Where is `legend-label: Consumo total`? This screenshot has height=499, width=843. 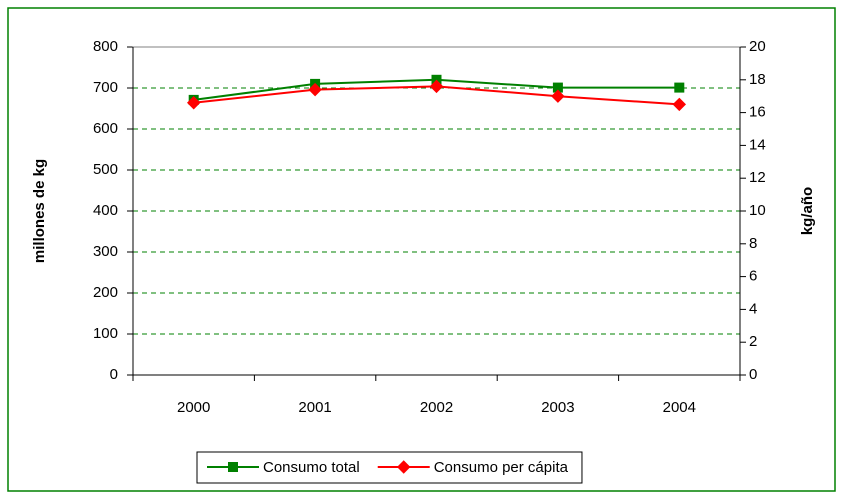
legend-label: Consumo total is located at coordinates (311, 467).